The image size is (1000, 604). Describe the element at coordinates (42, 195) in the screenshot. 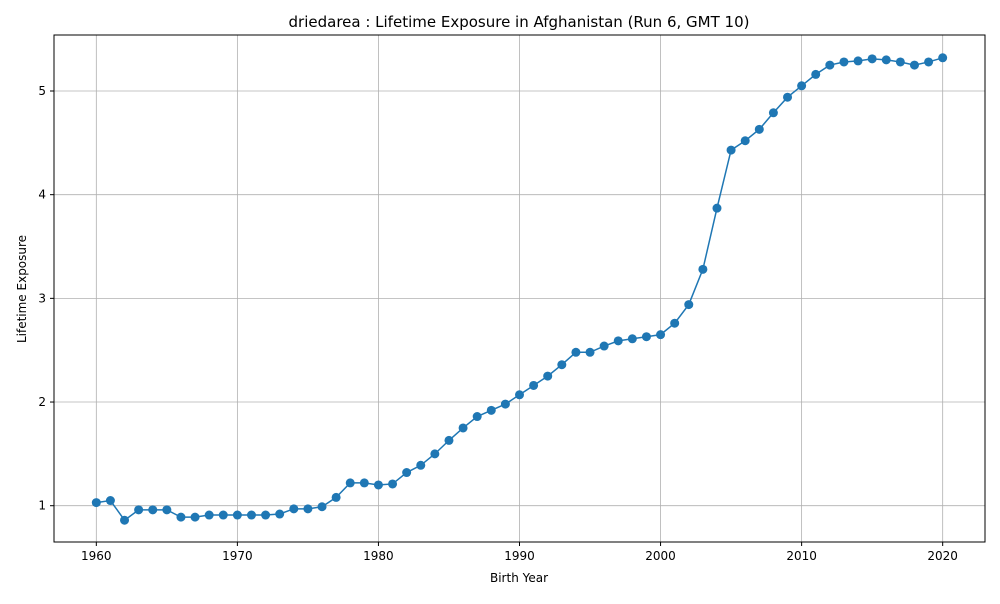

I see `y-tick-label: 4` at that location.